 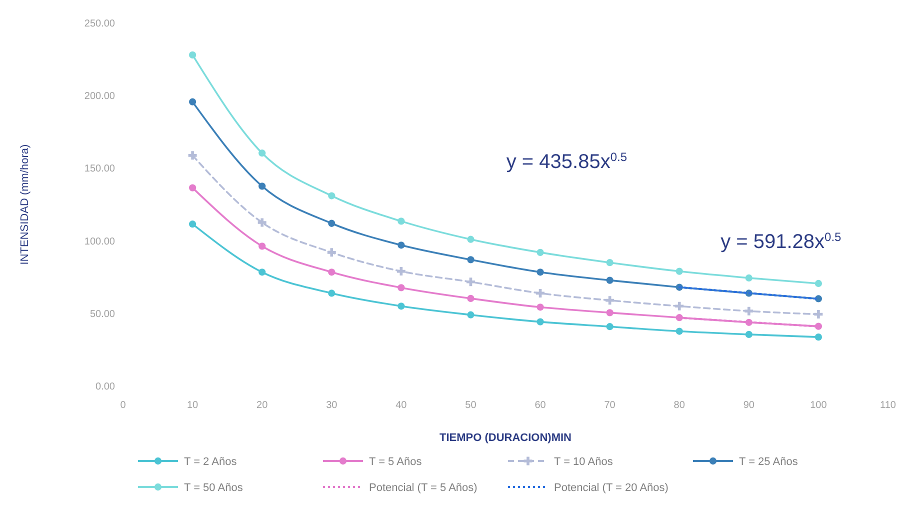 I want to click on x-tick-label: 80, so click(x=680, y=405).